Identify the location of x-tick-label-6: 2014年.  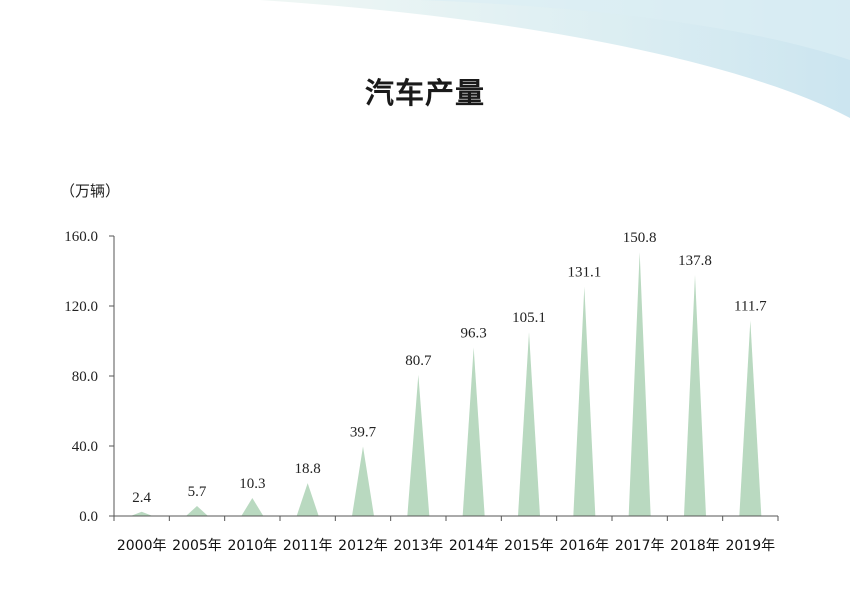
(474, 546).